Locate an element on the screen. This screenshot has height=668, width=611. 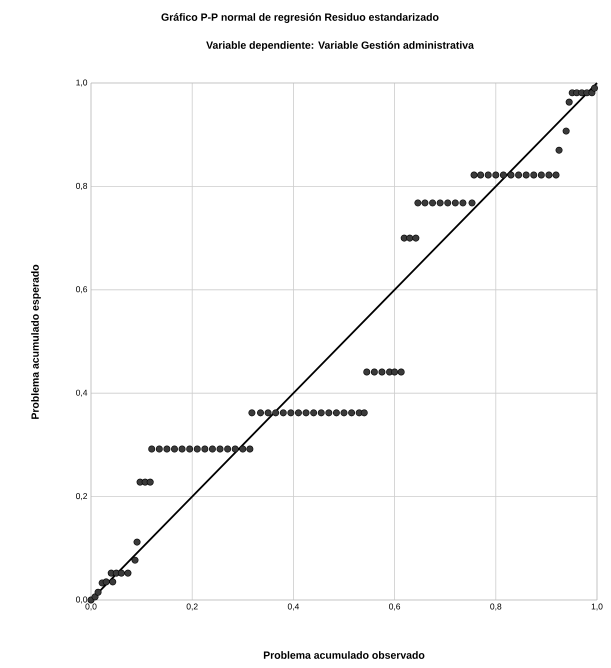
y-tick-label: 1,0 is located at coordinates (82, 83).